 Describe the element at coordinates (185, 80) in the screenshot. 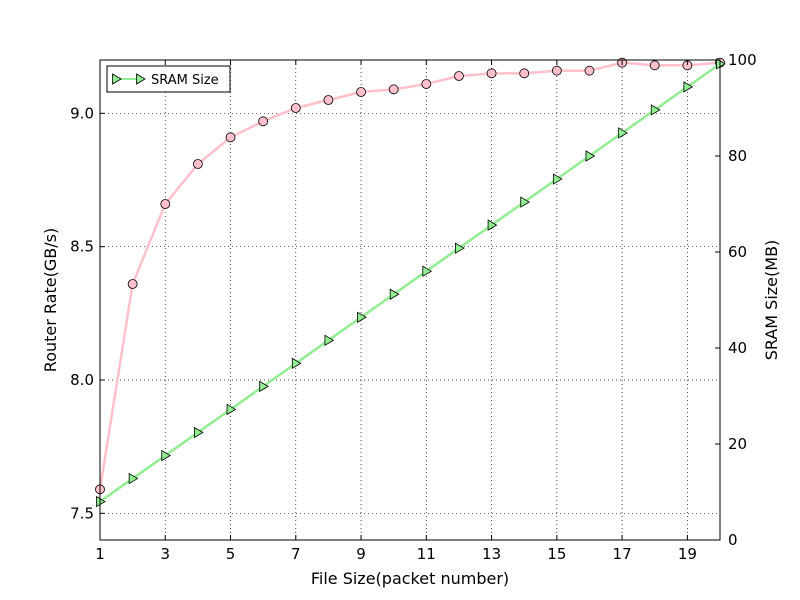

I see `legend-entry-label: SRAM Size` at that location.